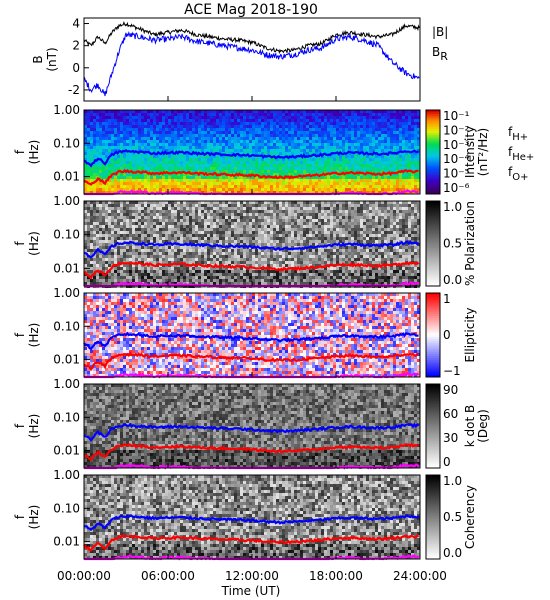 The height and width of the screenshot is (600, 550). Describe the element at coordinates (66, 475) in the screenshot. I see `panel-5-ytick-label: 1.00` at that location.